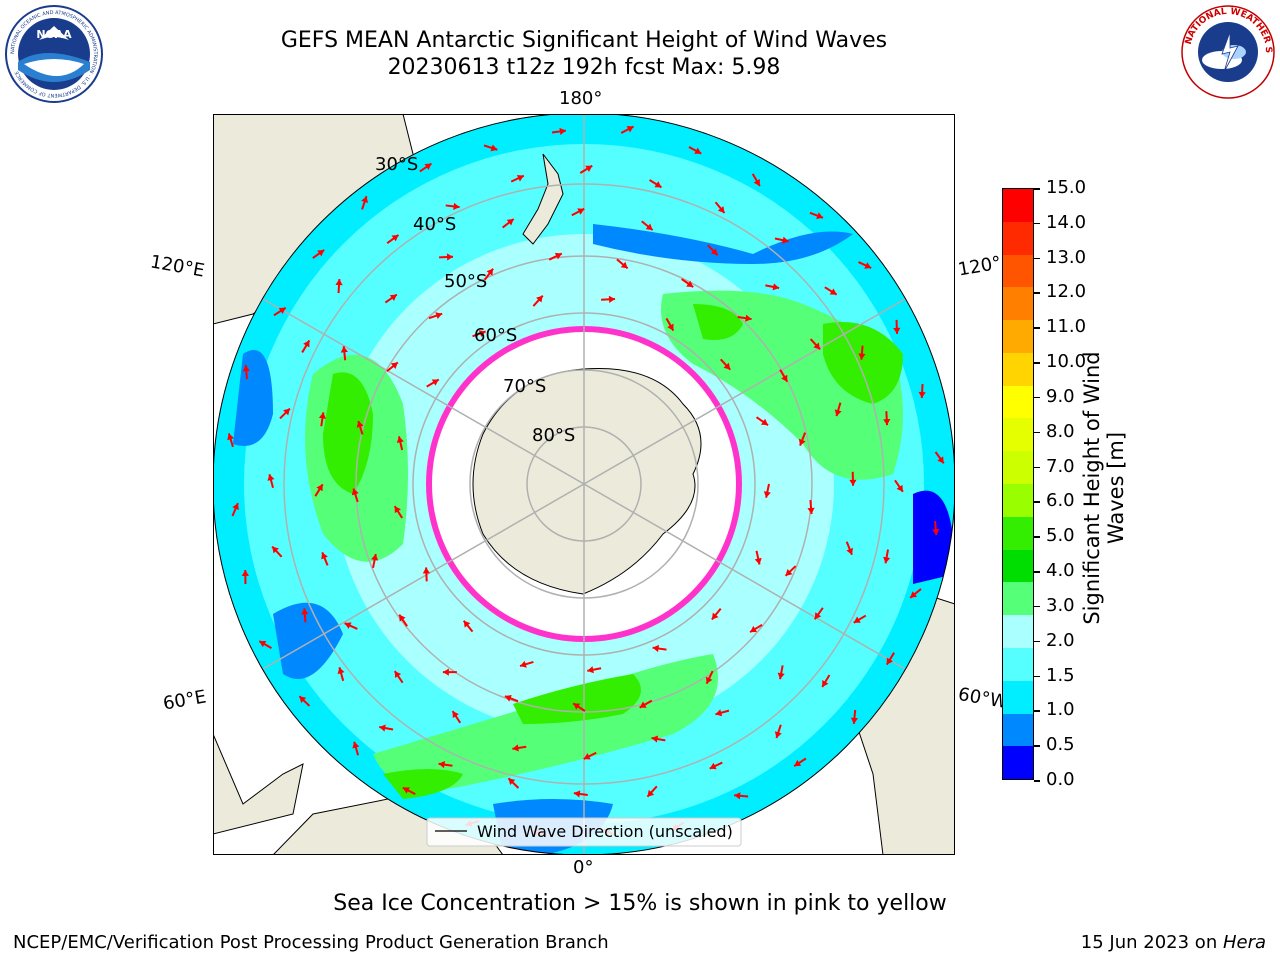 The width and height of the screenshot is (1280, 960). Describe the element at coordinates (1060, 501) in the screenshot. I see `colorbar-tick-label: 6.0` at that location.